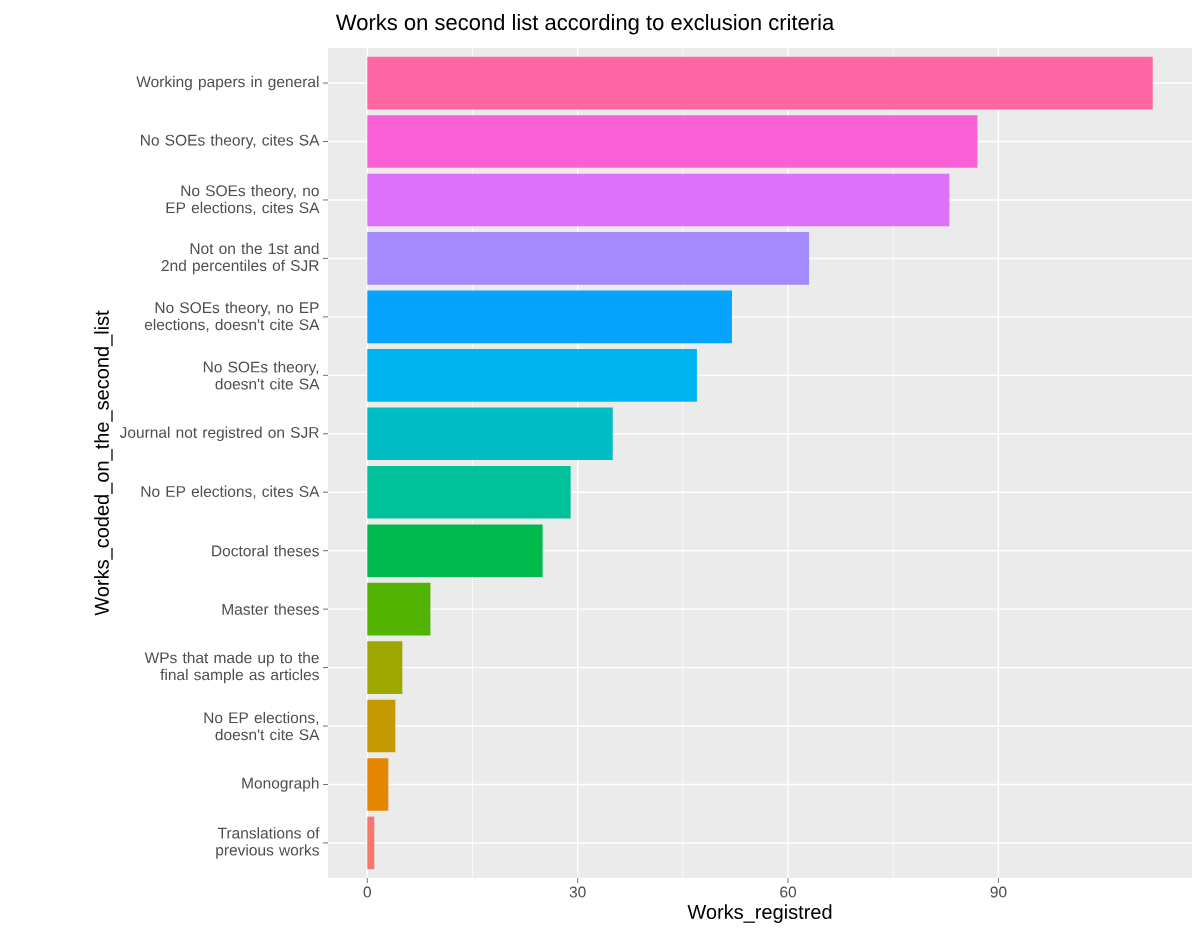 Image resolution: width=1192 pixels, height=946 pixels. I want to click on y-tick-label: WPs that made up to the final sample as articles, so click(231, 667).